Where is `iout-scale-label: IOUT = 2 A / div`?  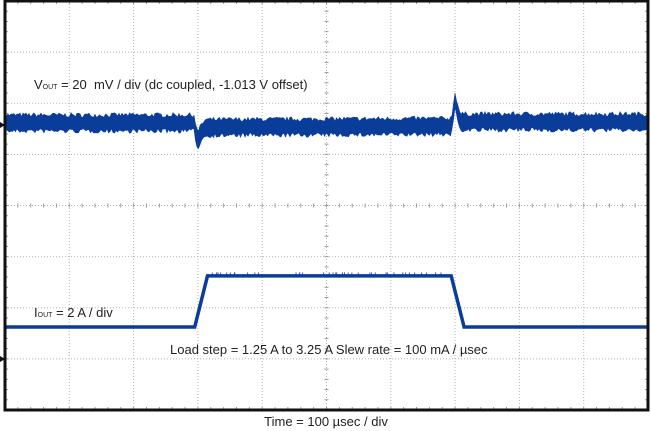 iout-scale-label: IOUT = 2 A / div is located at coordinates (73, 312).